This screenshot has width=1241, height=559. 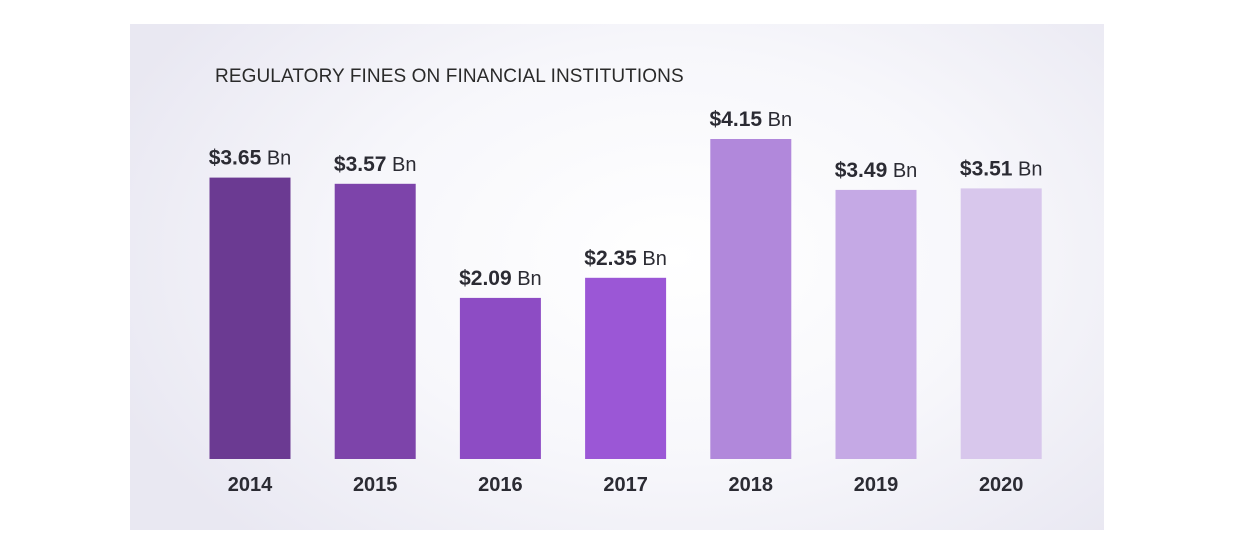 What do you see at coordinates (610, 258) in the screenshot?
I see `value-label-amount: $2.35` at bounding box center [610, 258].